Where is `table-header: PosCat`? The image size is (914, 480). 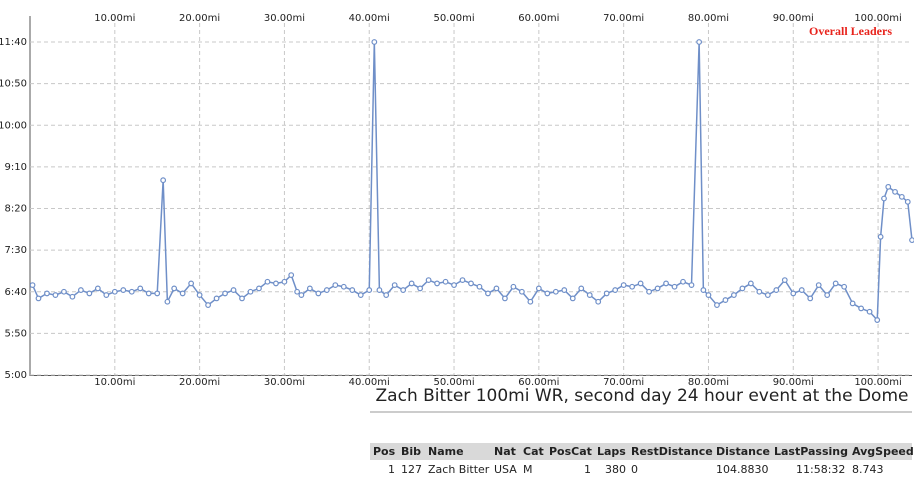
table-header: PosCat is located at coordinates (570, 451).